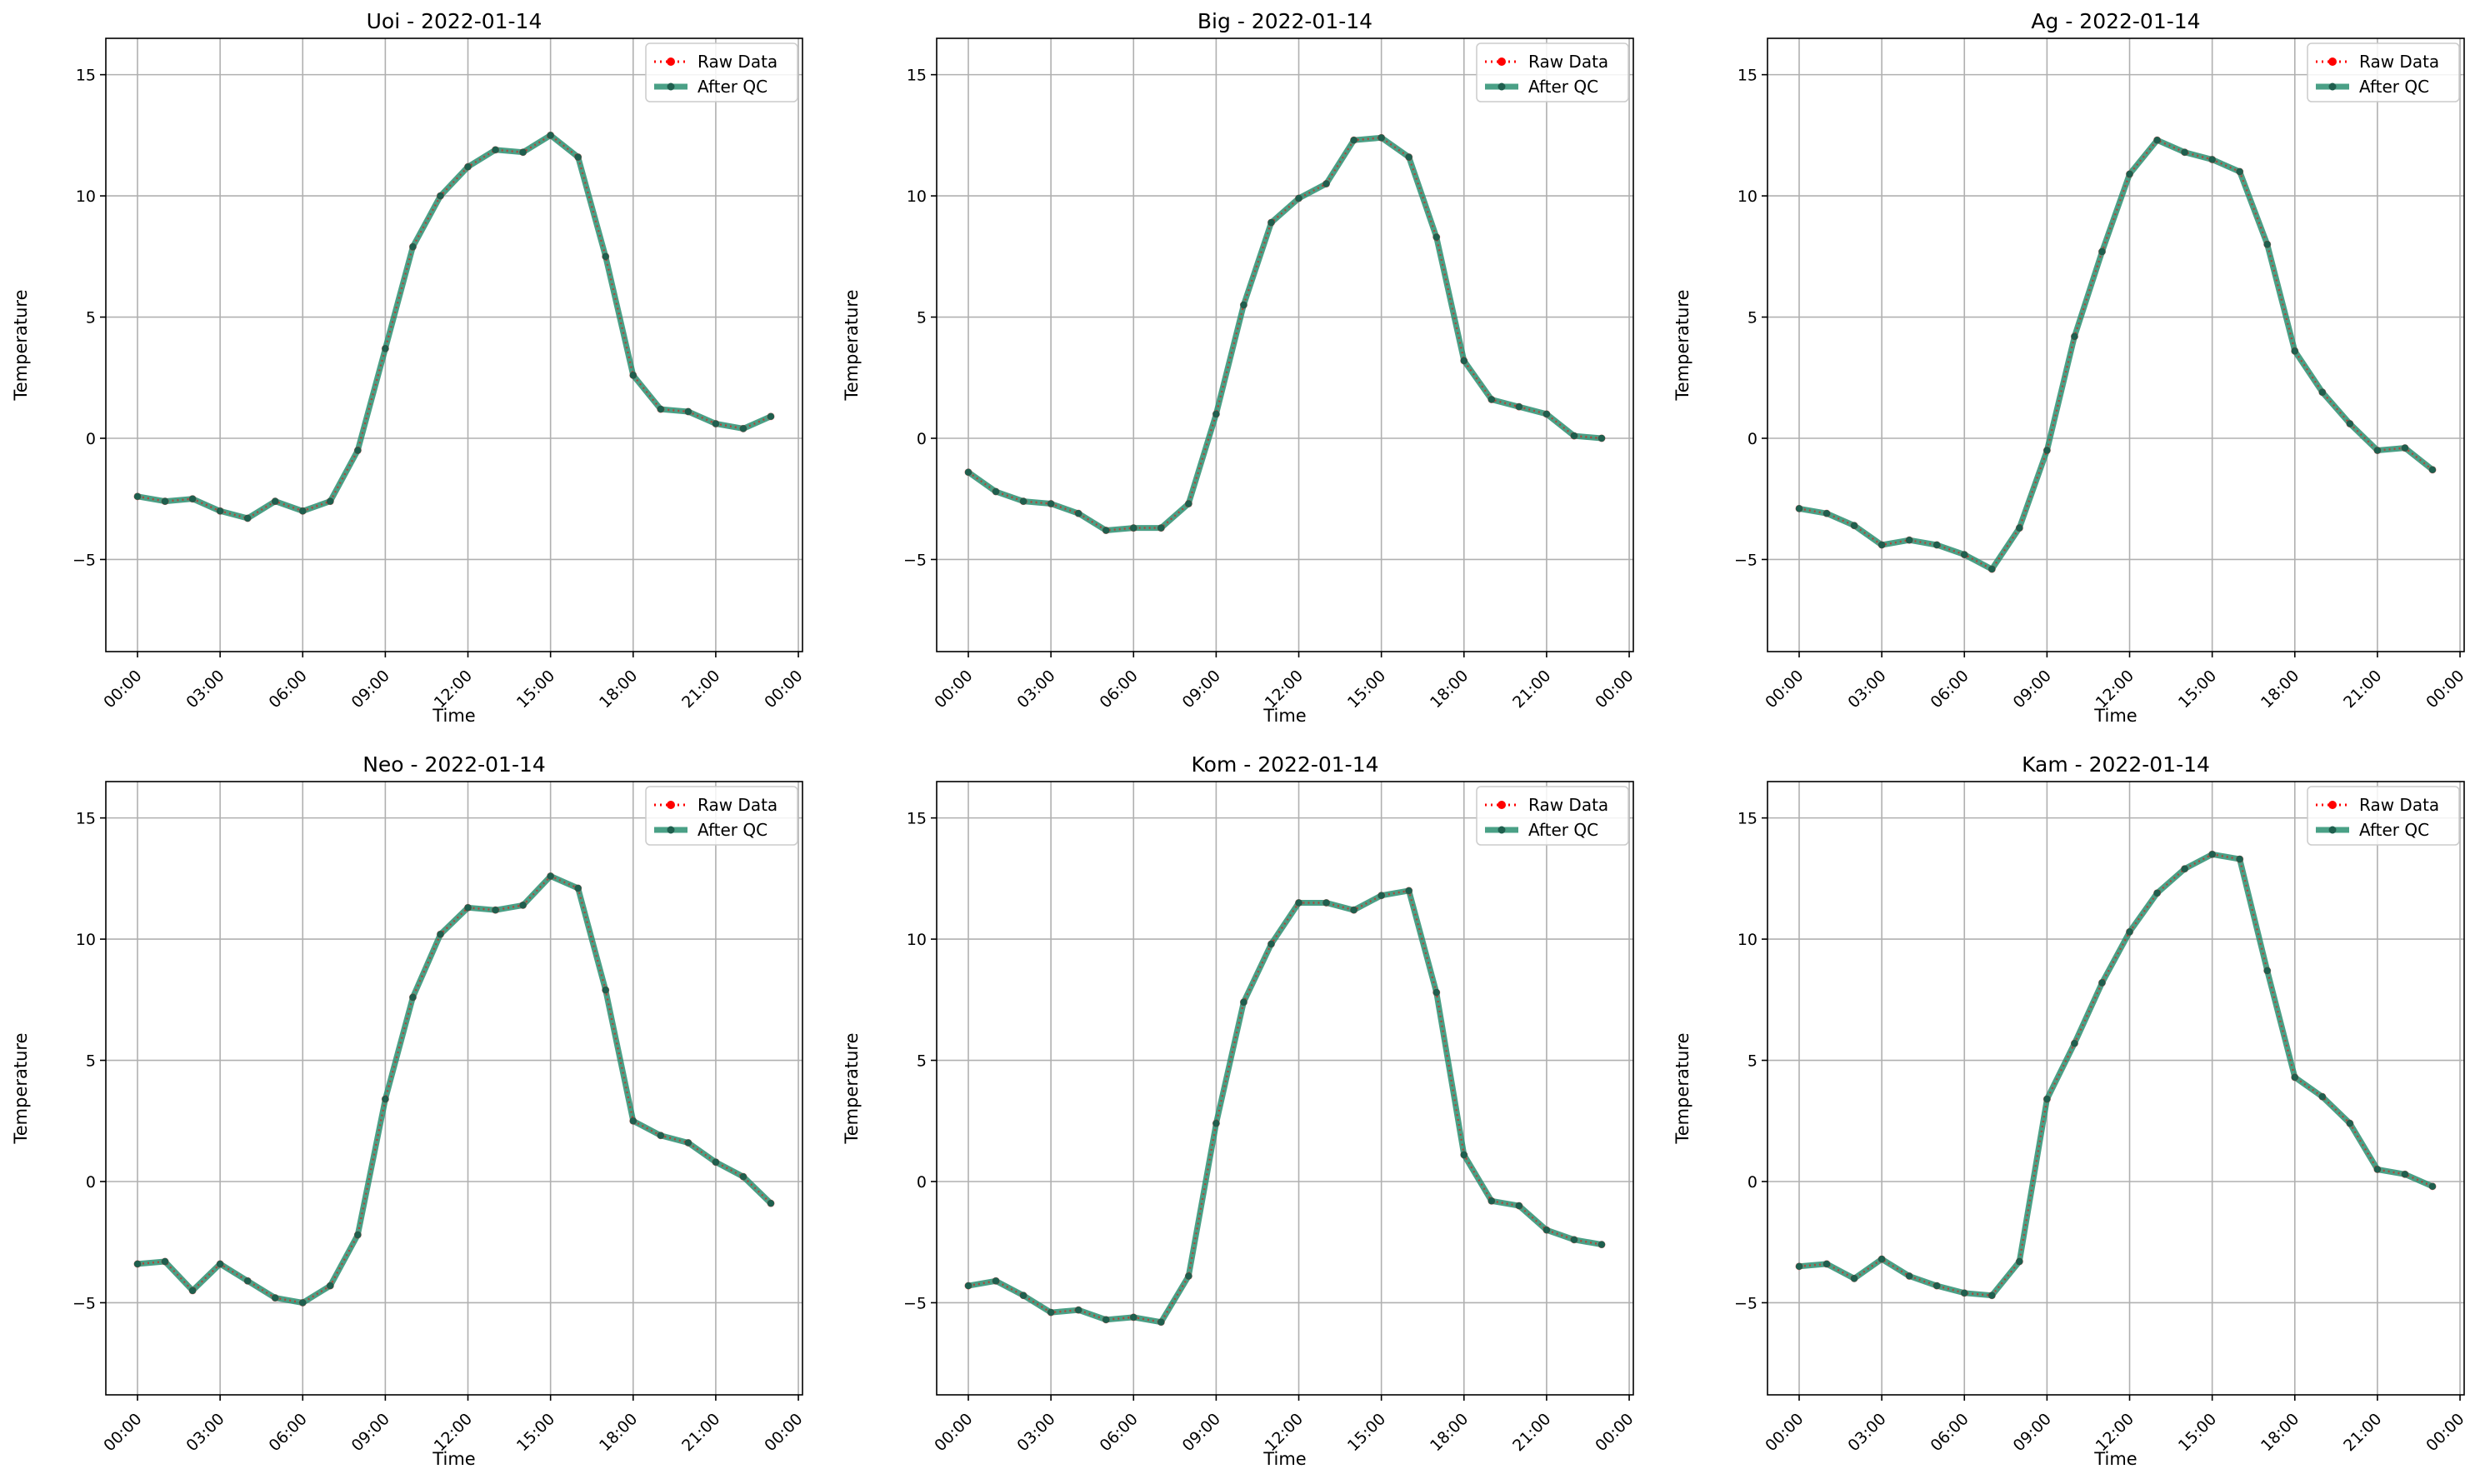 Image resolution: width=2485 pixels, height=1484 pixels. Describe the element at coordinates (1119, 1432) in the screenshot. I see `x-tick-label-2: 06:00` at that location.